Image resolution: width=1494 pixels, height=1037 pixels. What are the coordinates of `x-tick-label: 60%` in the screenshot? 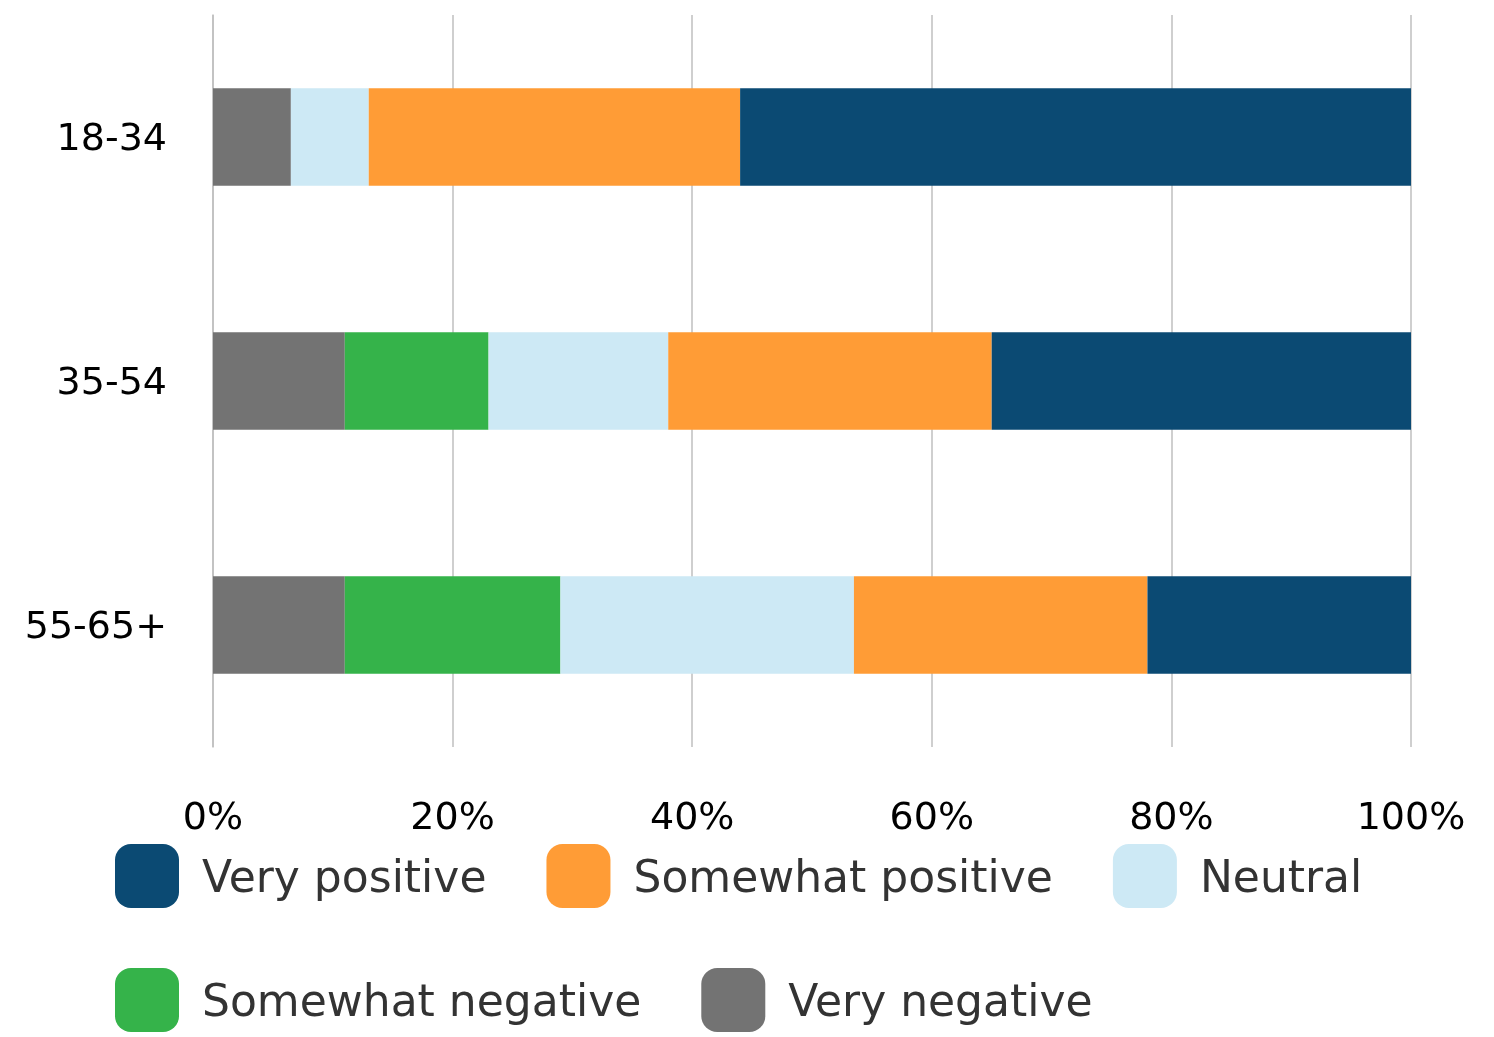 It's located at (932, 816).